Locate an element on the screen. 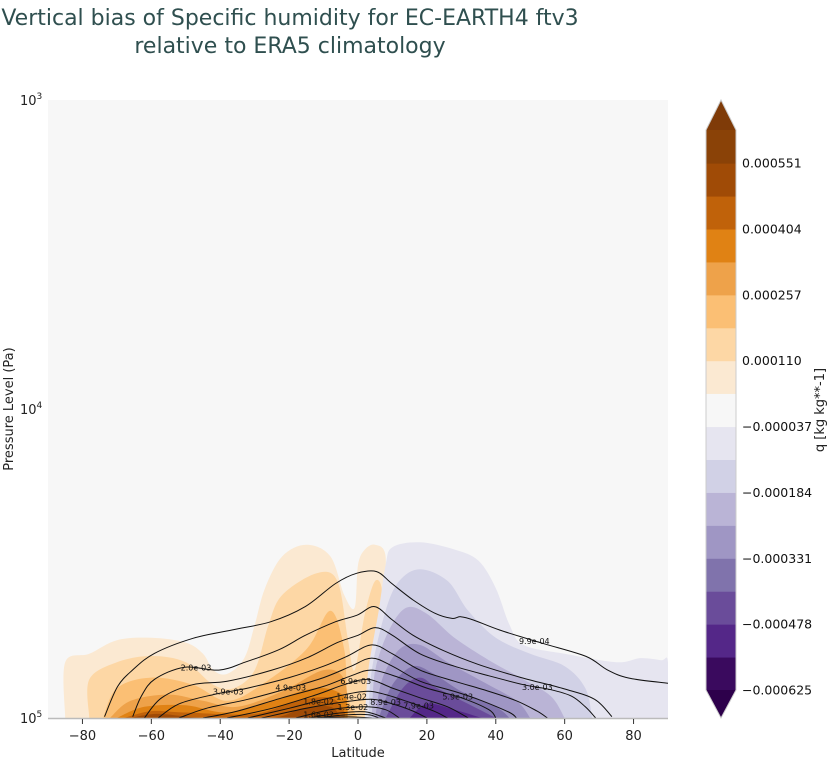 The height and width of the screenshot is (770, 836). colorbar-tick-label: 0.000404 is located at coordinates (772, 229).